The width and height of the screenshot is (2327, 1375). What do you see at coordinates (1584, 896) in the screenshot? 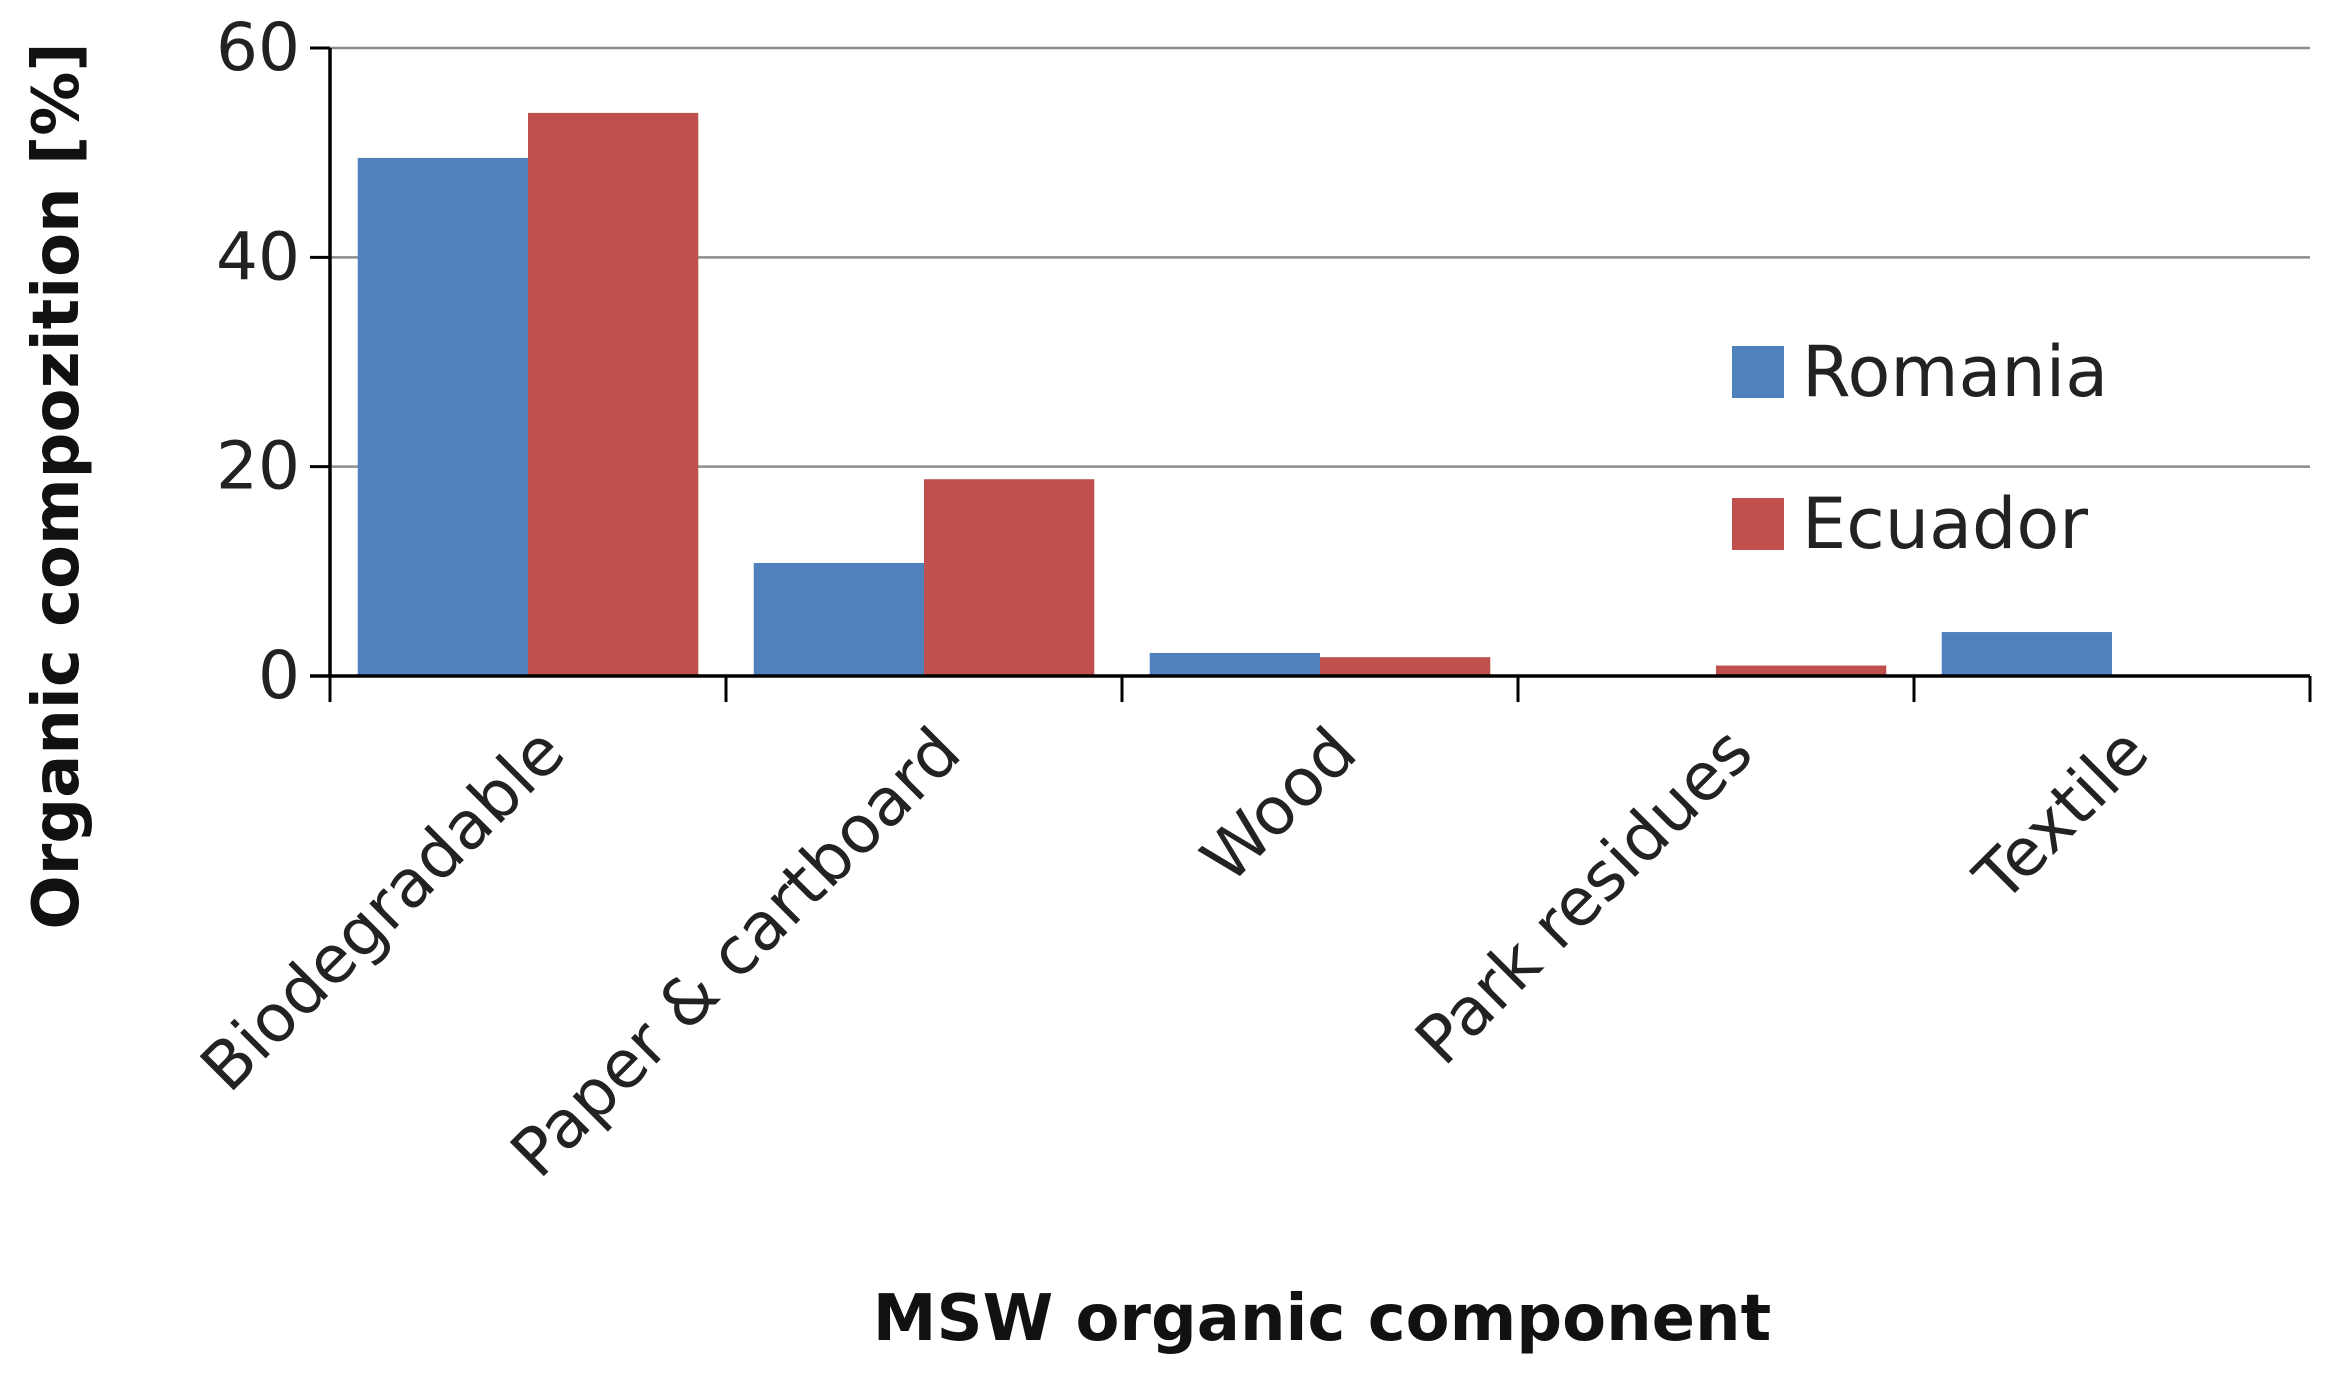
I see `x-tick-label: Park residues` at bounding box center [1584, 896].